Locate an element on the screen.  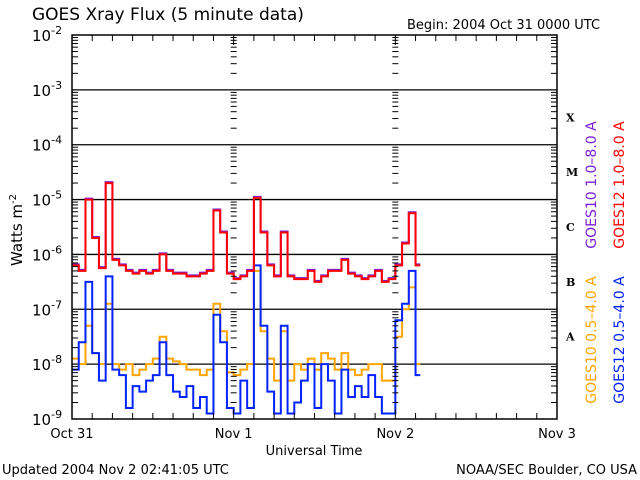
flare-class-labels: X M C B A is located at coordinates (571, 227).